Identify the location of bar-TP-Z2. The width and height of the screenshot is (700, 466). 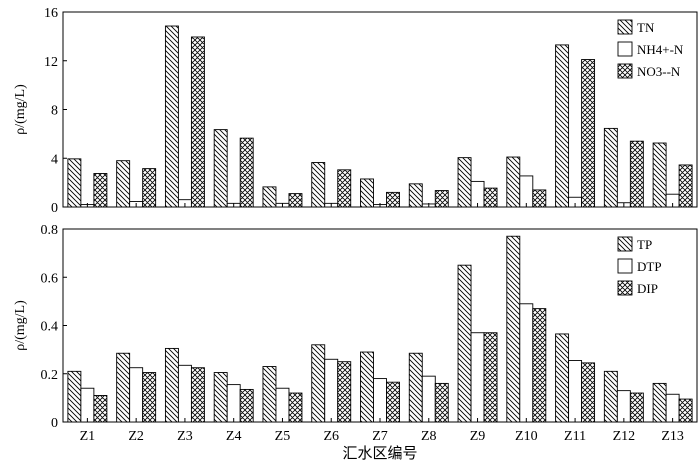
(123, 387).